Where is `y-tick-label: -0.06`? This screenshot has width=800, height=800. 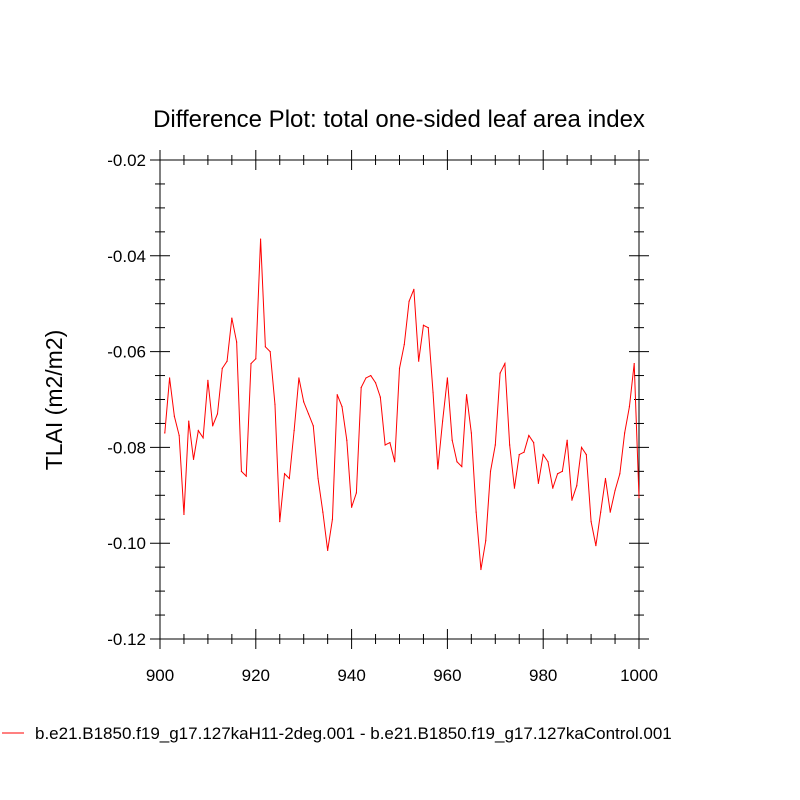 y-tick-label: -0.06 is located at coordinates (126, 352).